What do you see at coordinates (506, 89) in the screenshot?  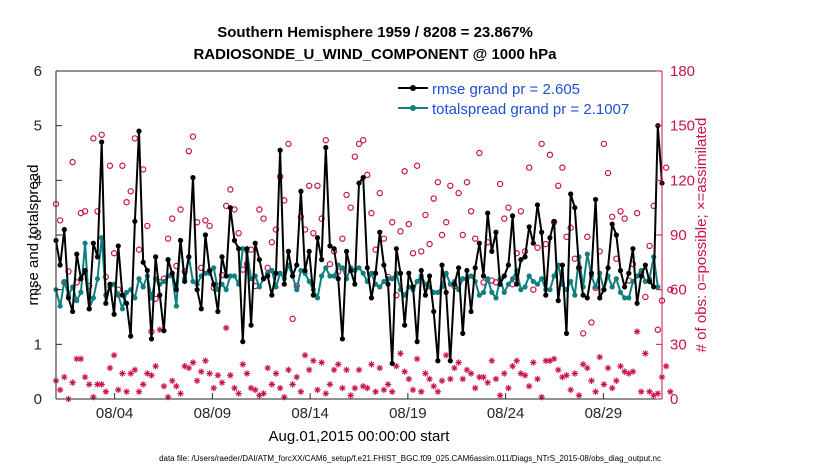 I see `legend-label-rmse: rmse grand pr = 2.605` at bounding box center [506, 89].